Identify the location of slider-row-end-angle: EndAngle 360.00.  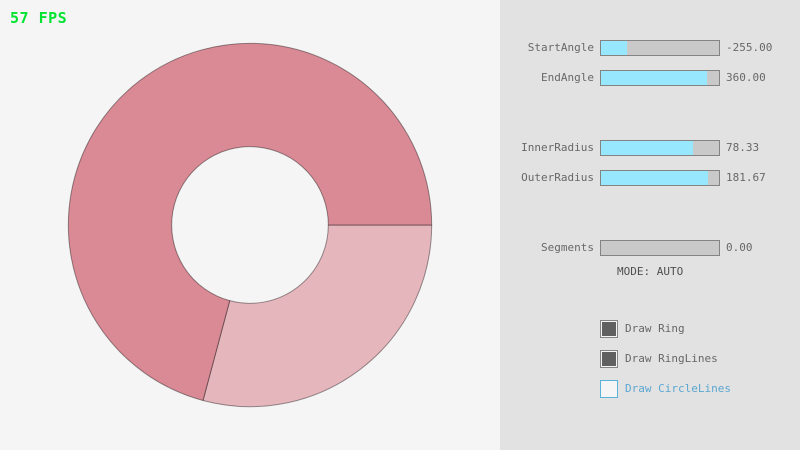
(650, 78).